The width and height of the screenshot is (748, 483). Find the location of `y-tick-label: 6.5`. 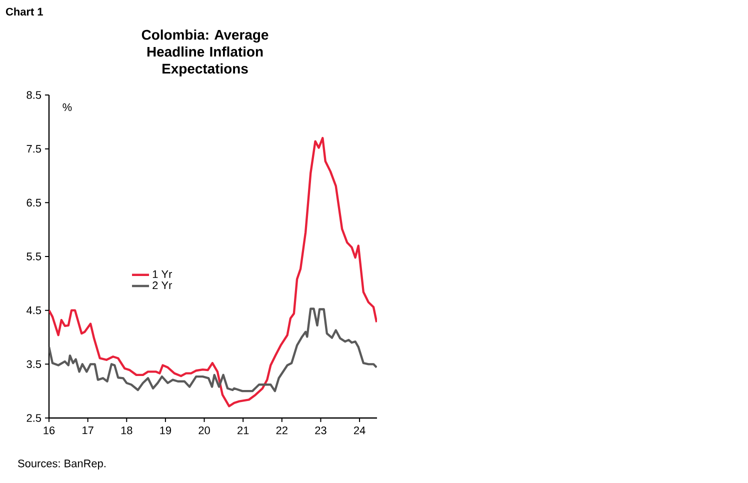

y-tick-label: 6.5 is located at coordinates (34, 202).